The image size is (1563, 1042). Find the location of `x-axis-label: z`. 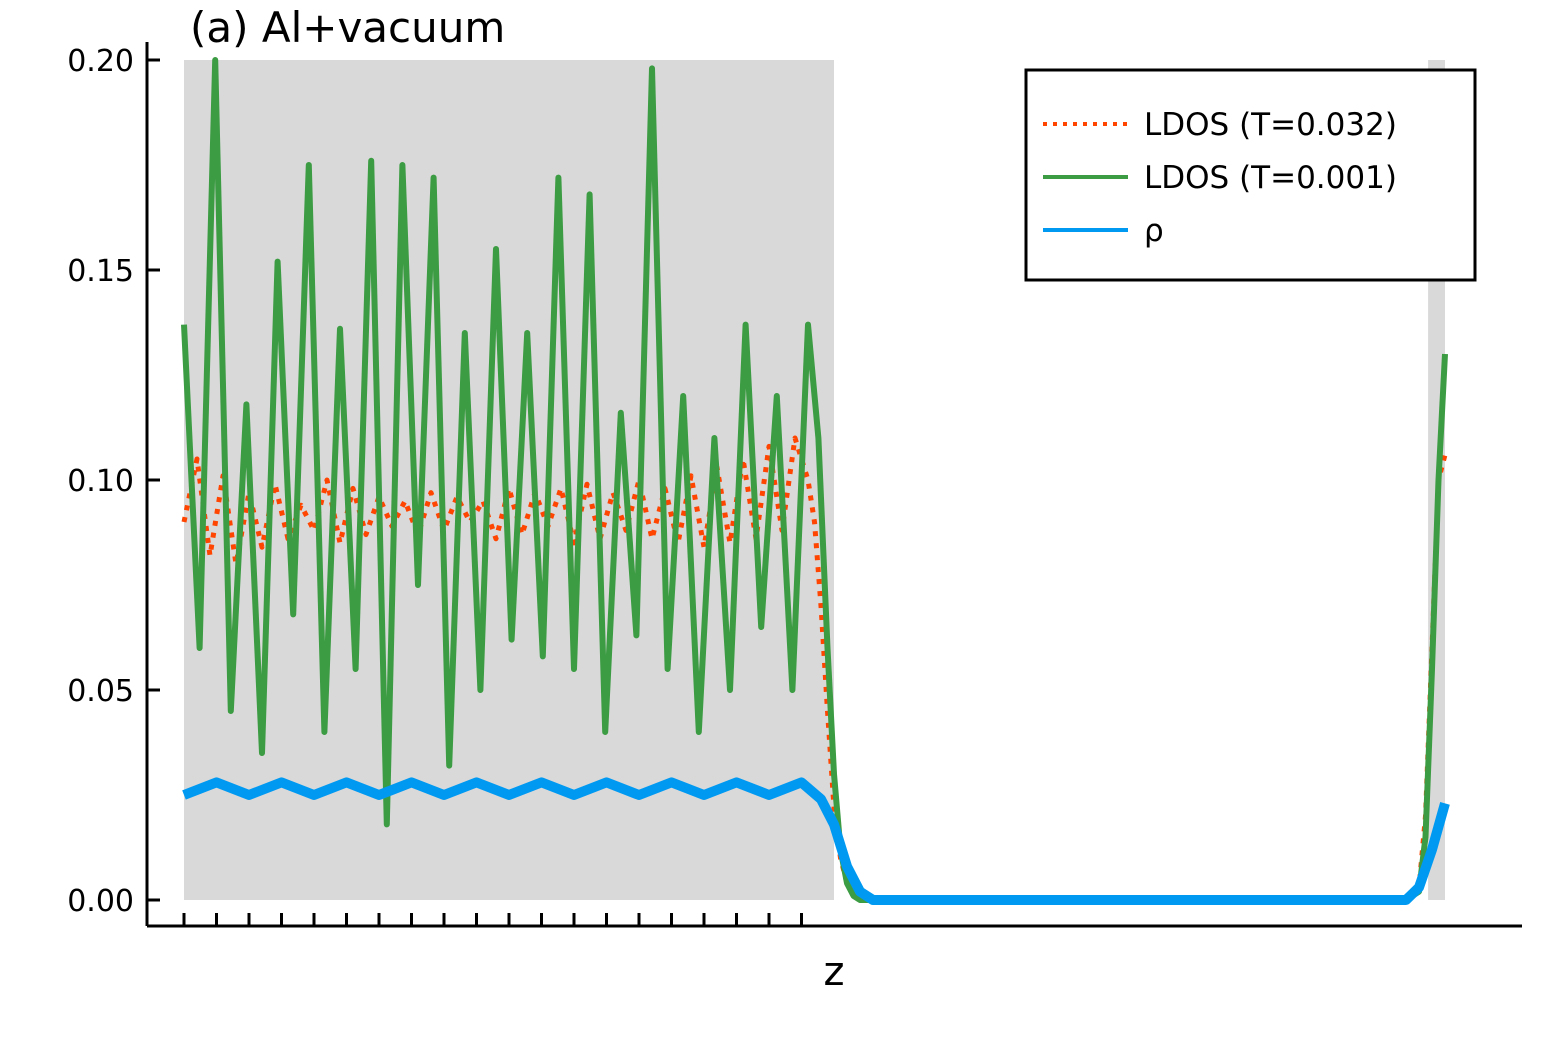

x-axis-label: z is located at coordinates (834, 972).